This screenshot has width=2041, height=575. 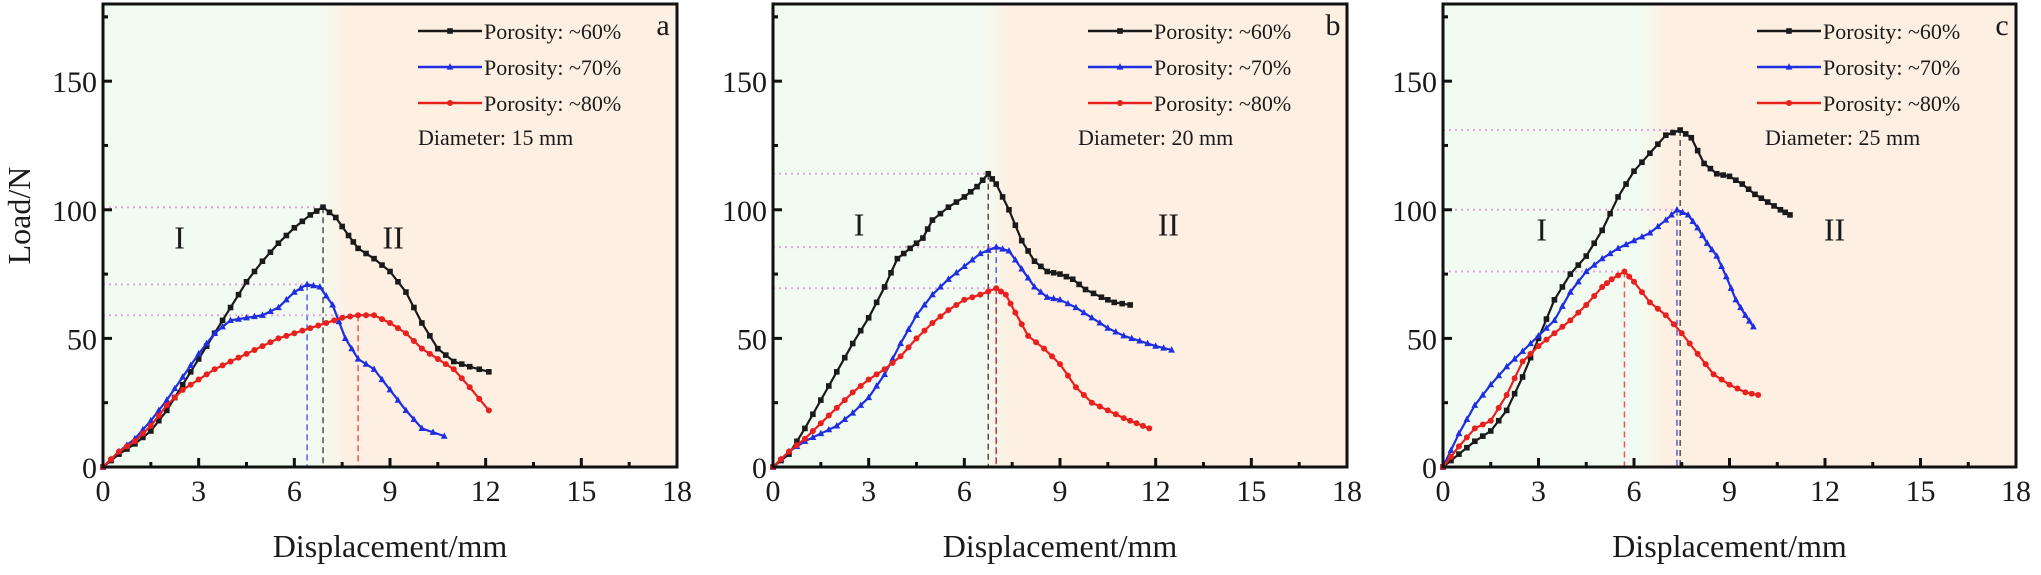 I want to click on y-tick-label: 150, so click(x=74, y=82).